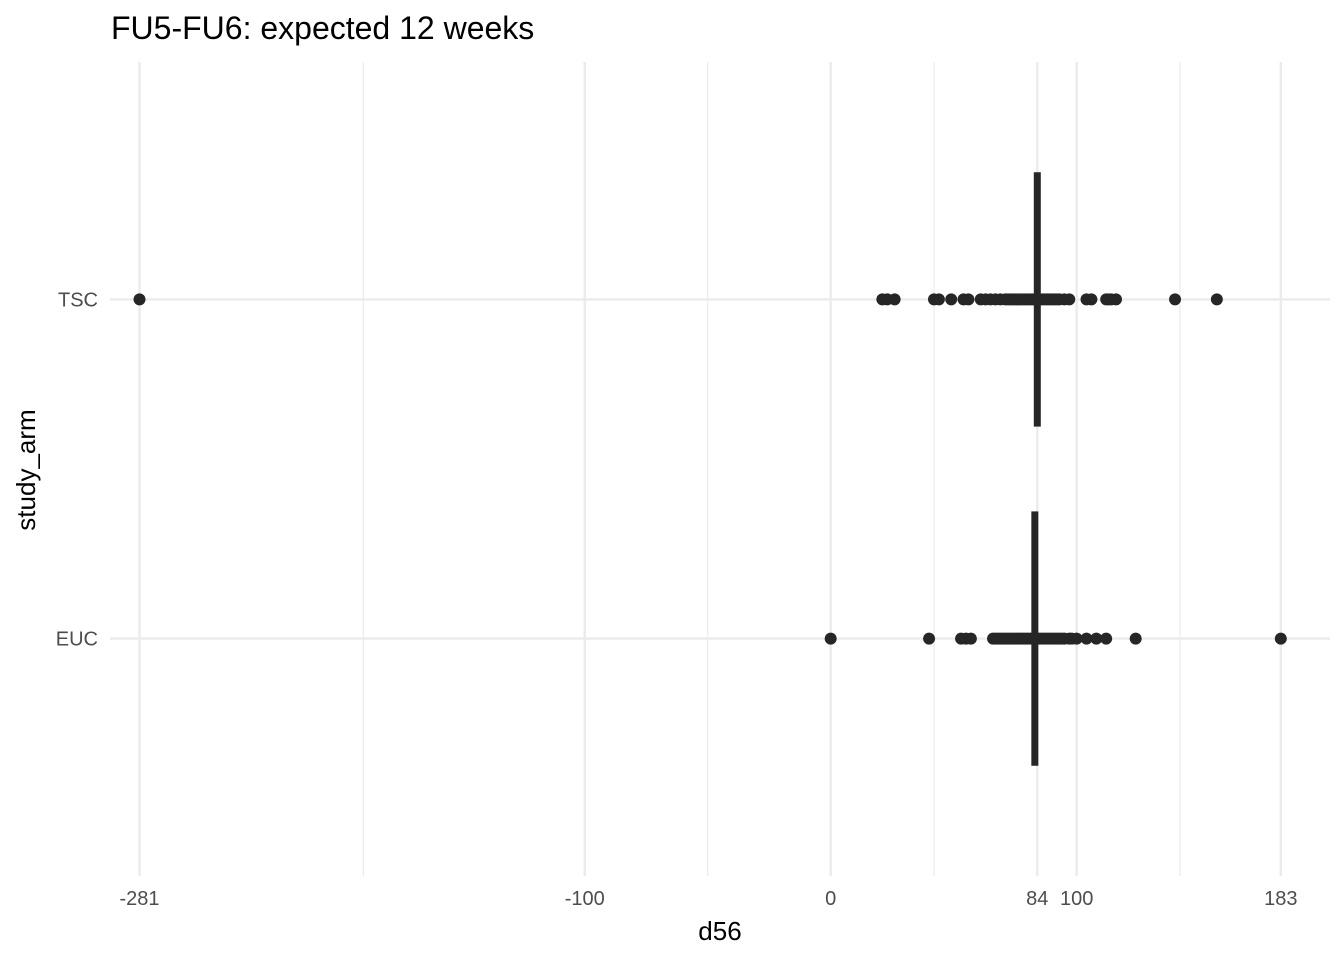 Image resolution: width=1344 pixels, height=960 pixels. I want to click on x-tick-label: -100, so click(585, 899).